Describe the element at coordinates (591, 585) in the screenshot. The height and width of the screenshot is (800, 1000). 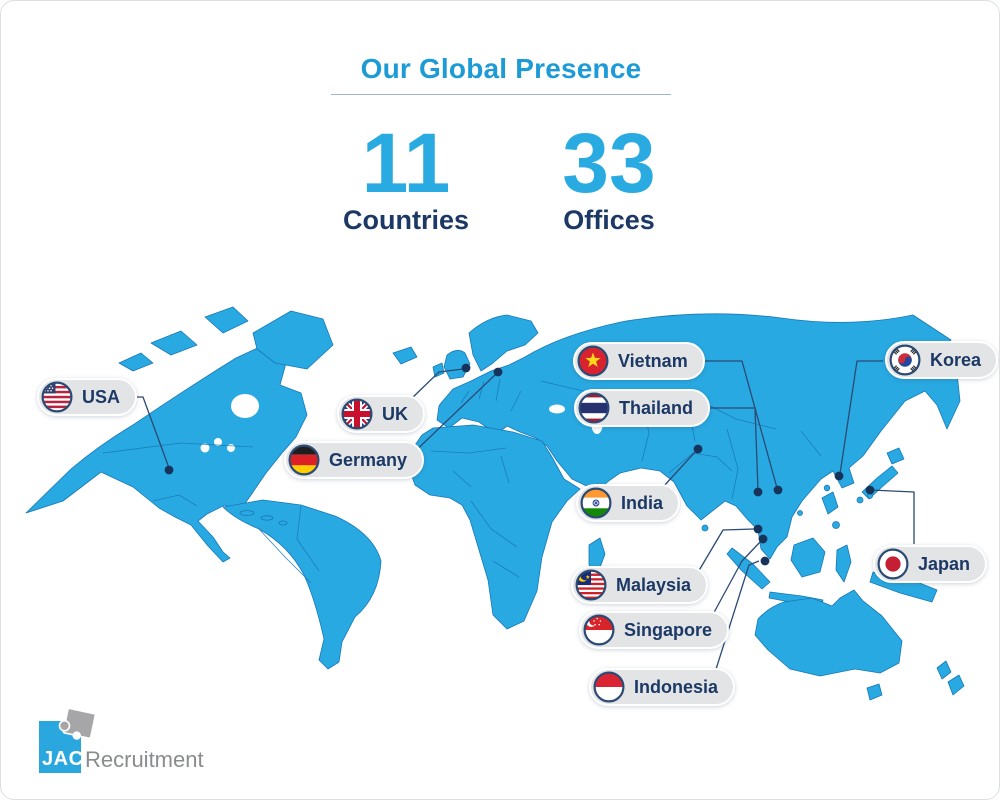
I see `malaysia-flag-icon` at that location.